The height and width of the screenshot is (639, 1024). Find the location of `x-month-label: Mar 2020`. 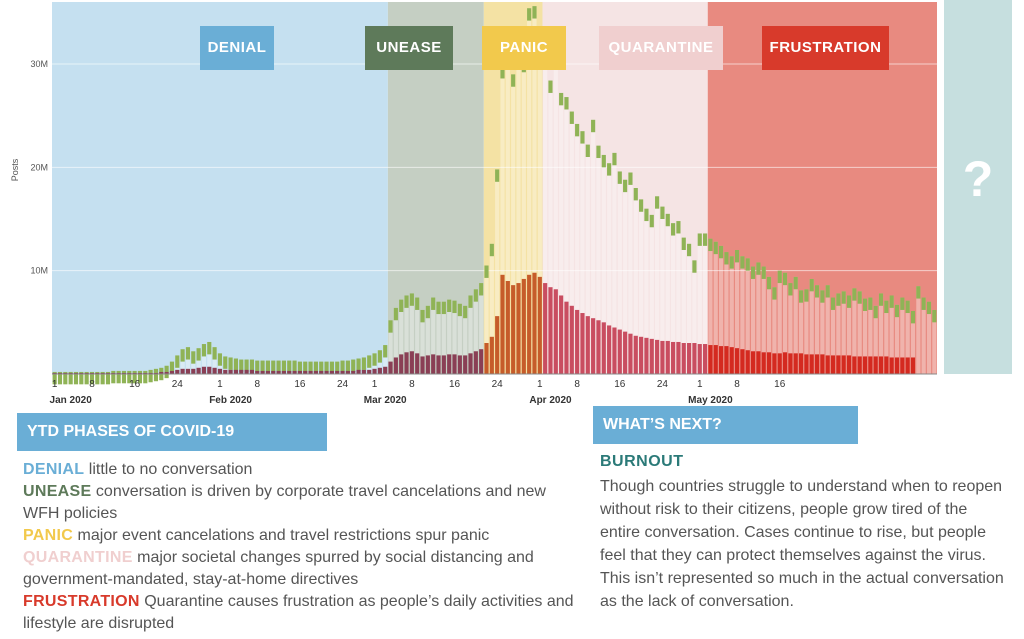

x-month-label: Mar 2020 is located at coordinates (385, 400).